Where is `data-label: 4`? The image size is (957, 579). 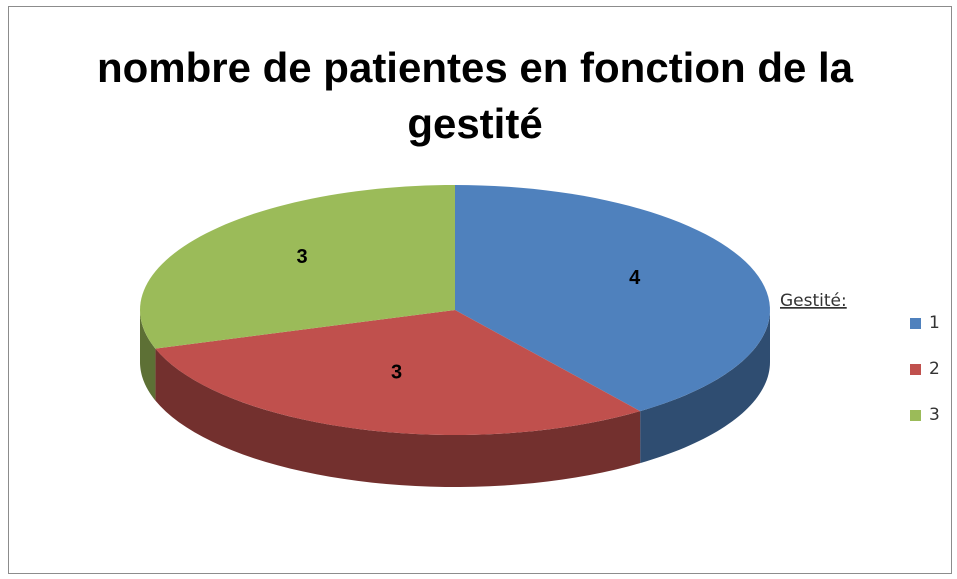 data-label: 4 is located at coordinates (635, 278).